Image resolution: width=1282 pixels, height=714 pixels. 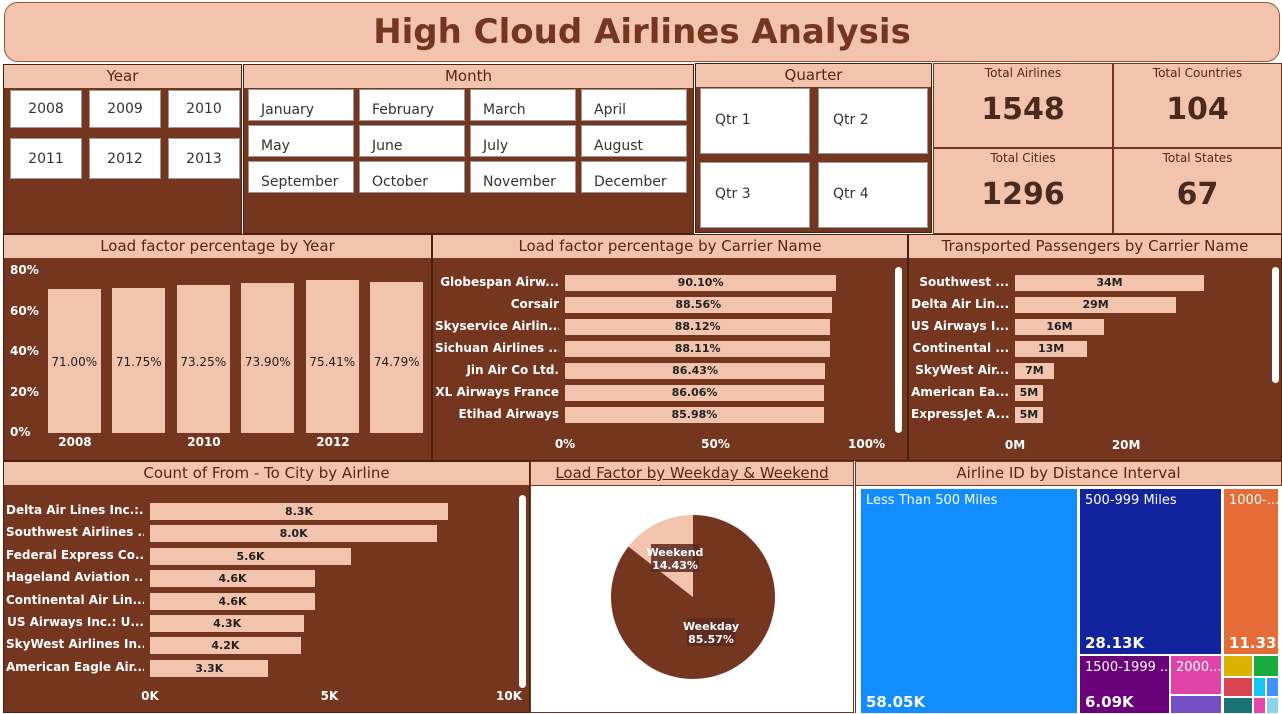 What do you see at coordinates (396, 362) in the screenshot?
I see `bar-data-label: 74.79%` at bounding box center [396, 362].